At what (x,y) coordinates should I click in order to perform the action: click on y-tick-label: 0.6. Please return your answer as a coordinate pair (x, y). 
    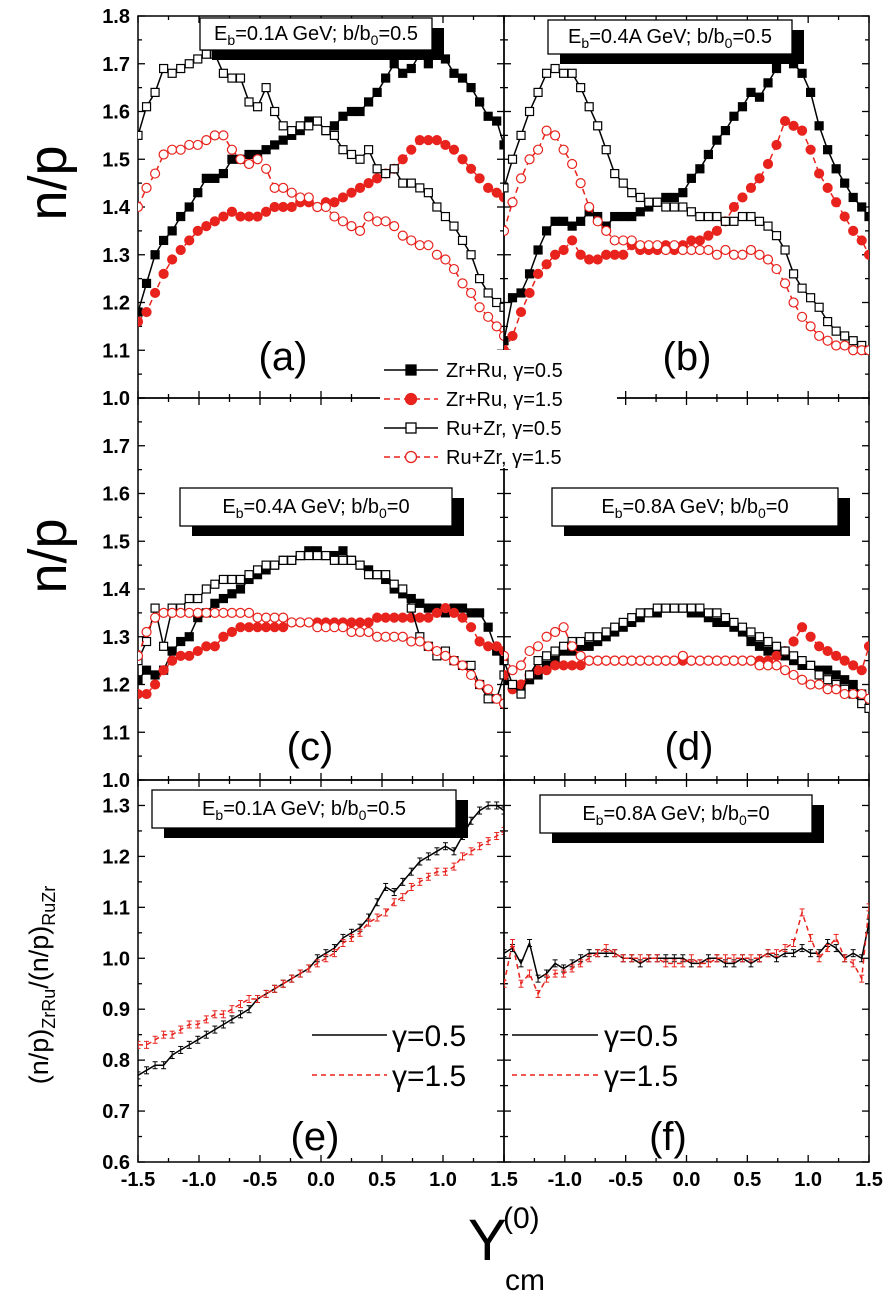
    Looking at the image, I should click on (116, 1163).